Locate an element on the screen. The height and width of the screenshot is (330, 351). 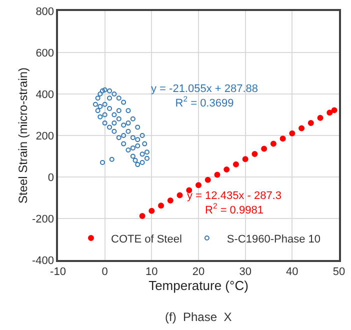
y-tick-label: 400 is located at coordinates (45, 94).